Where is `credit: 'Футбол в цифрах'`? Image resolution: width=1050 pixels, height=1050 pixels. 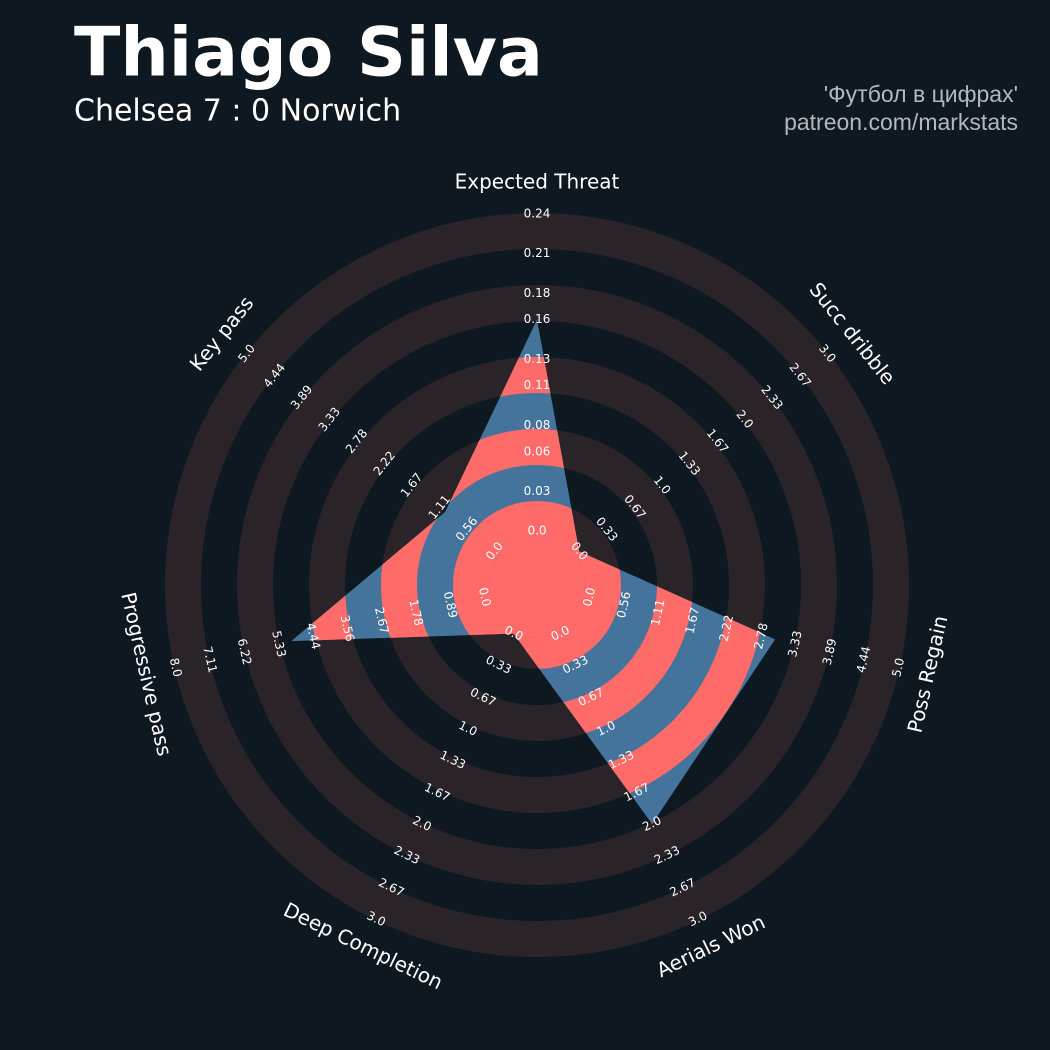 credit: 'Футбол в цифрах' is located at coordinates (921, 94).